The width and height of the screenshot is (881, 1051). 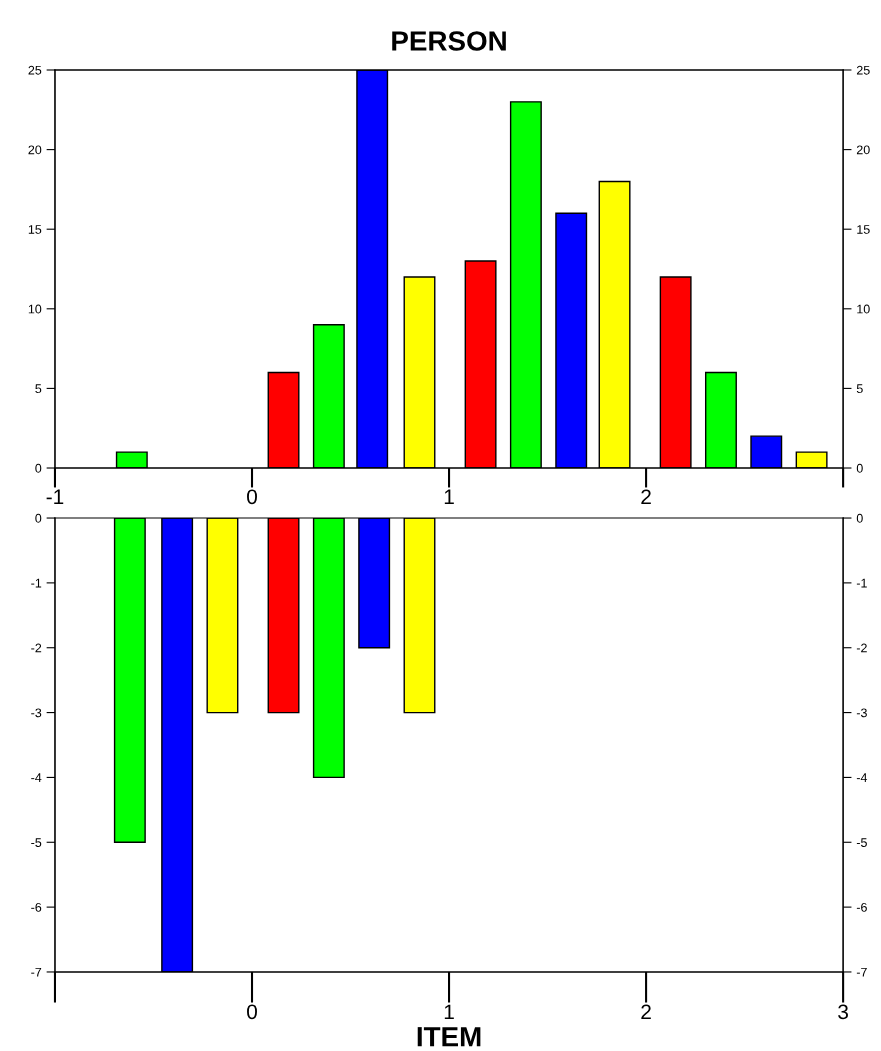 I want to click on y2-tick-label: -2, so click(x=861, y=648).